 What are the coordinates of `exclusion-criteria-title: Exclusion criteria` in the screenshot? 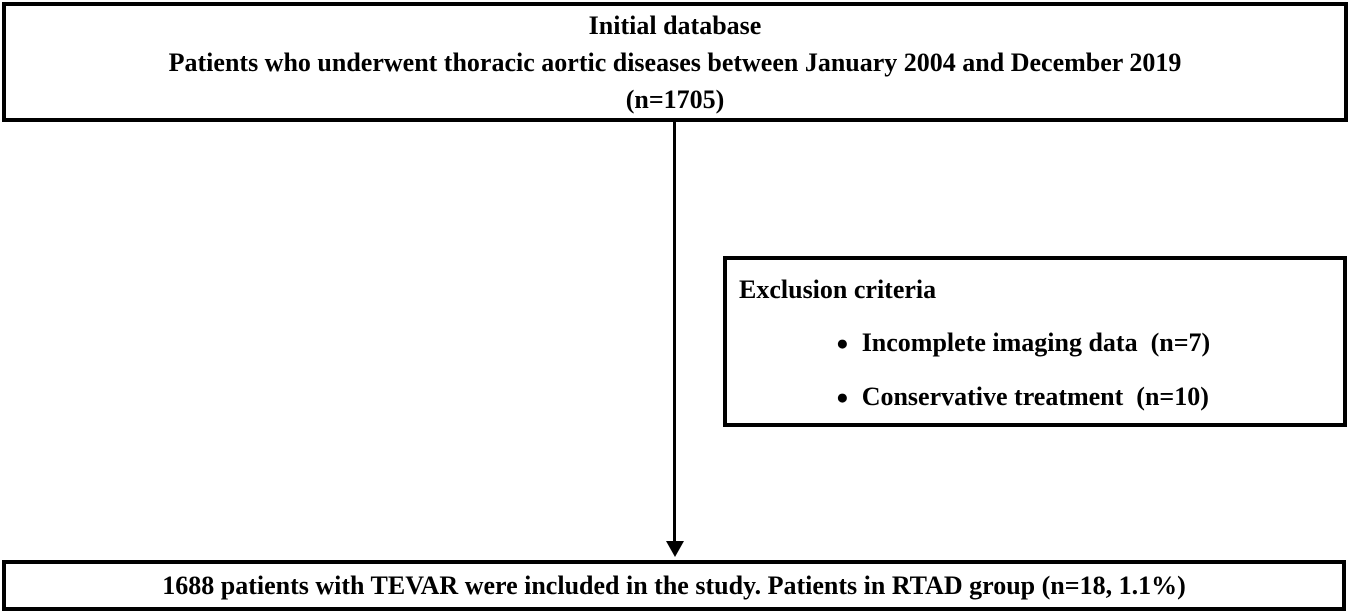 It's located at (838, 289).